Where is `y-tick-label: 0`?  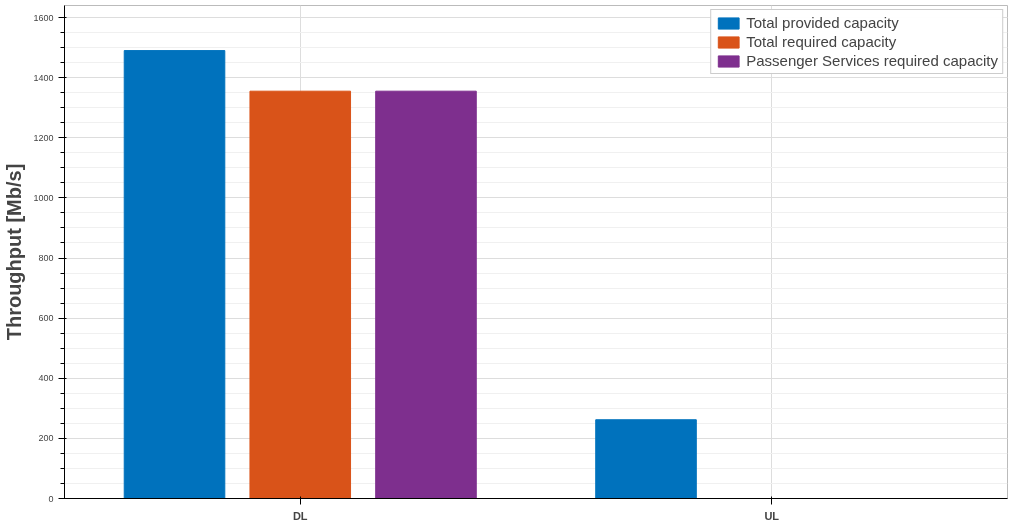 y-tick-label: 0 is located at coordinates (51, 498).